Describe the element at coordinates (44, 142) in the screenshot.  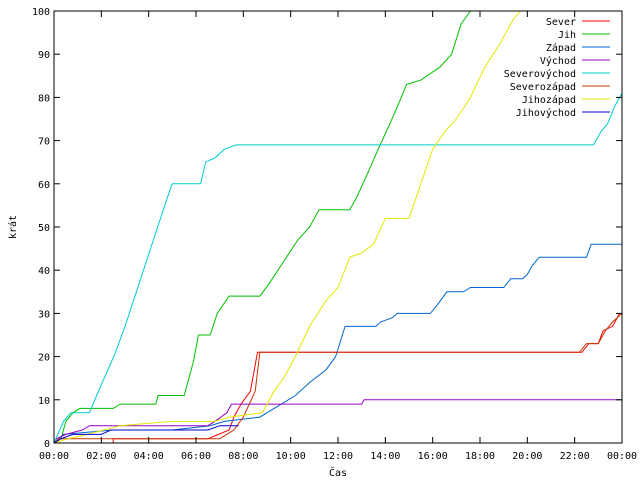
I see `y-tick-label: 70` at that location.